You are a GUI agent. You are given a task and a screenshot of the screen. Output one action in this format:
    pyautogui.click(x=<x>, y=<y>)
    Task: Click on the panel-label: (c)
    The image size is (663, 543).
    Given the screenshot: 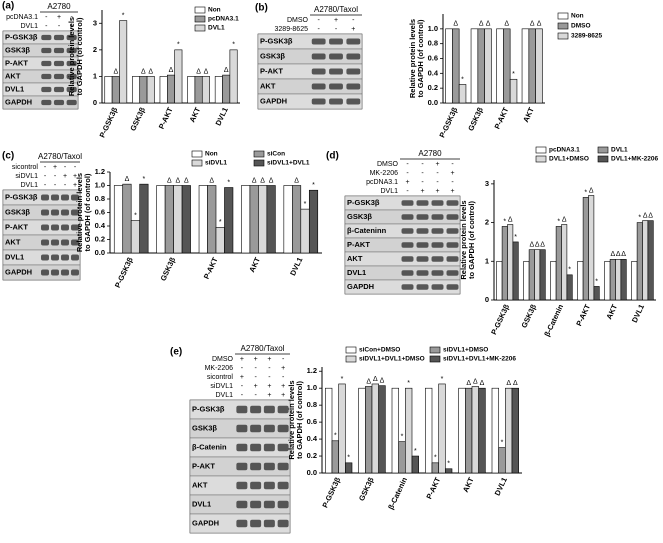 What is the action you would take?
    pyautogui.click(x=8, y=156)
    